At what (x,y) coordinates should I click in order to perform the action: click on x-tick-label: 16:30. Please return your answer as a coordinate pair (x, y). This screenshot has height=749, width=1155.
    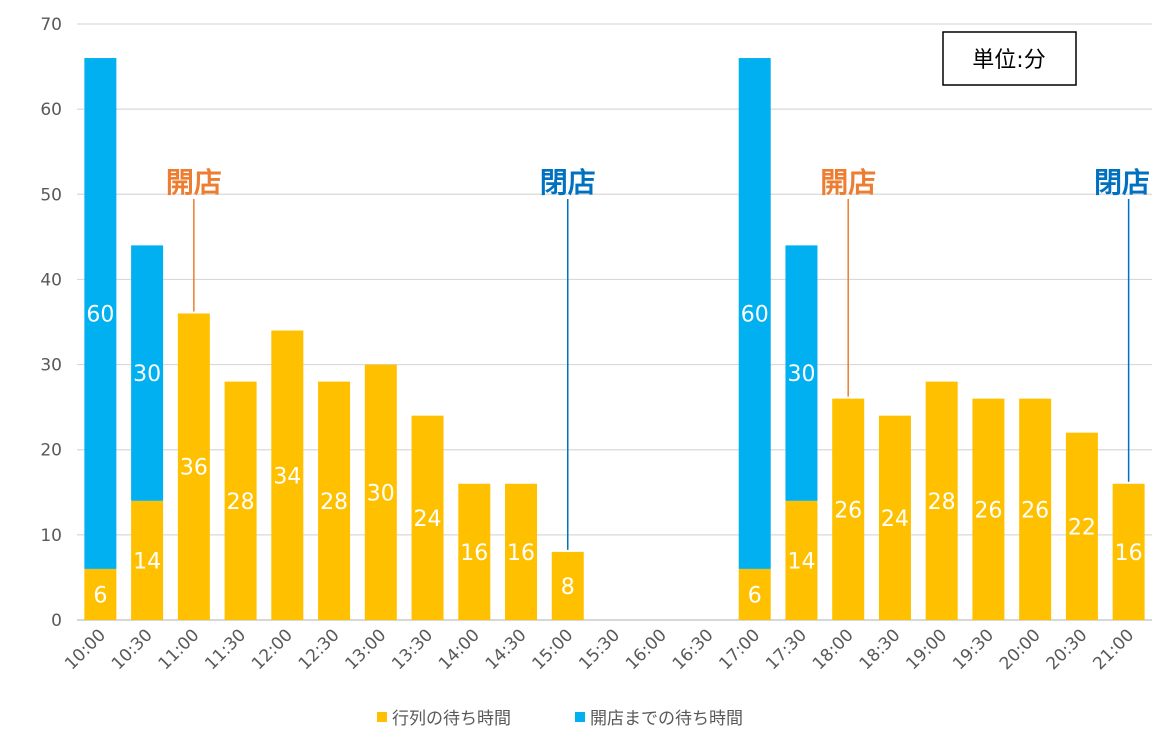
    Looking at the image, I should click on (693, 649).